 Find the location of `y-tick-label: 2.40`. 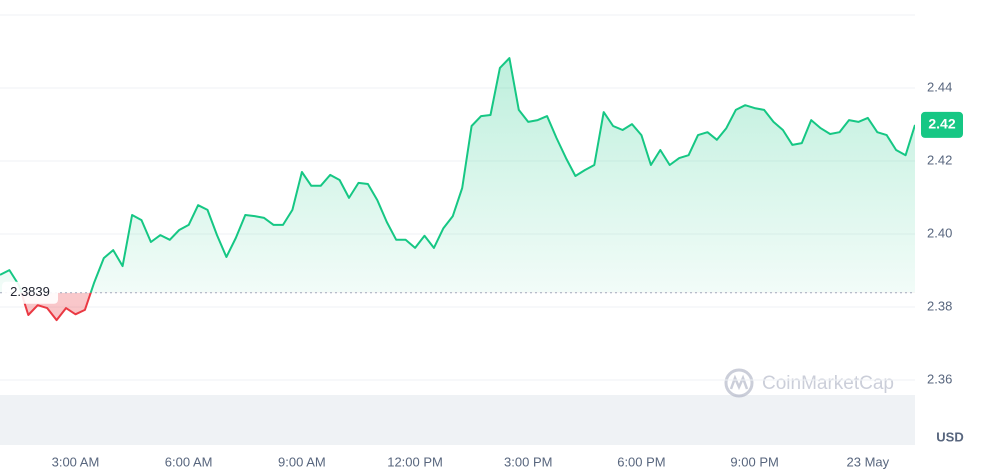

y-tick-label: 2.40 is located at coordinates (939, 232).